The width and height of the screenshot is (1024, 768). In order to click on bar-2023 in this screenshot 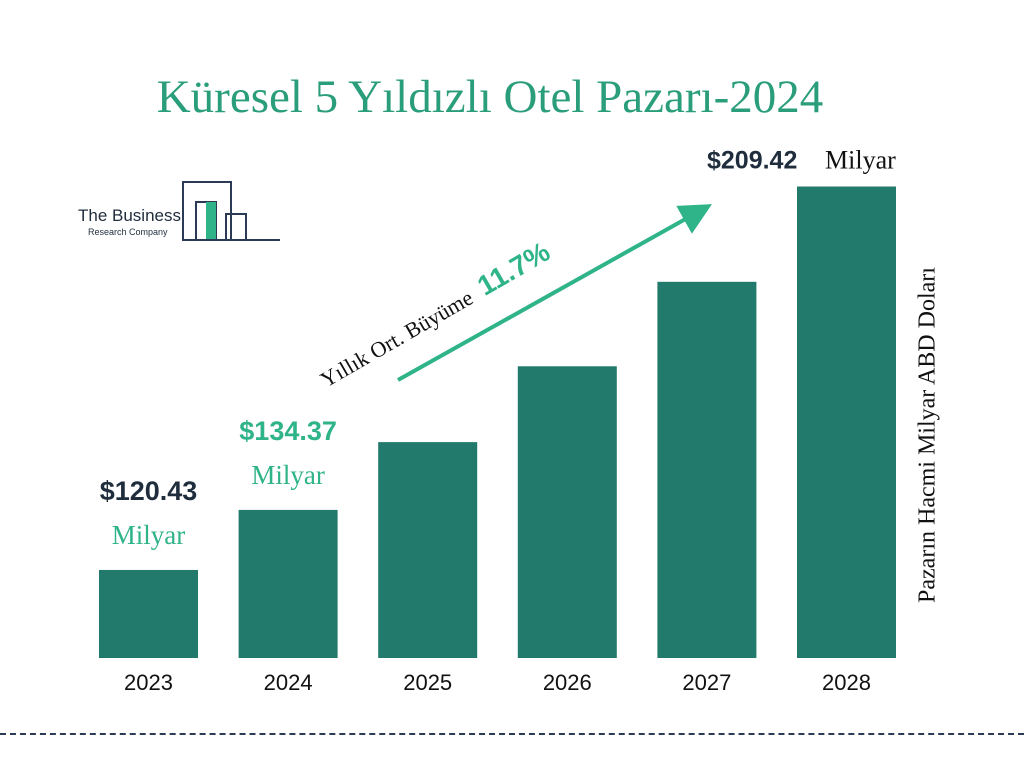, I will do `click(148, 613)`.